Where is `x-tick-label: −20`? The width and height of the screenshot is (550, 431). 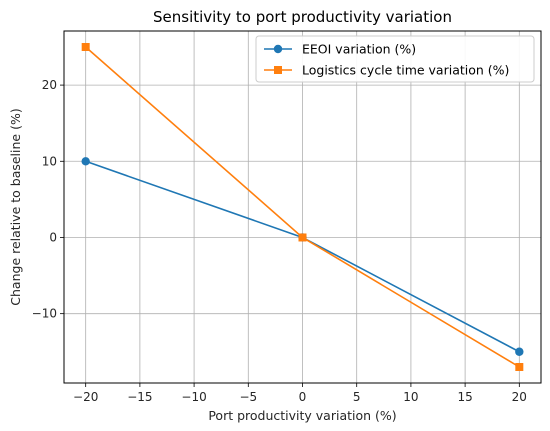 x-tick-label: −20 is located at coordinates (85, 397).